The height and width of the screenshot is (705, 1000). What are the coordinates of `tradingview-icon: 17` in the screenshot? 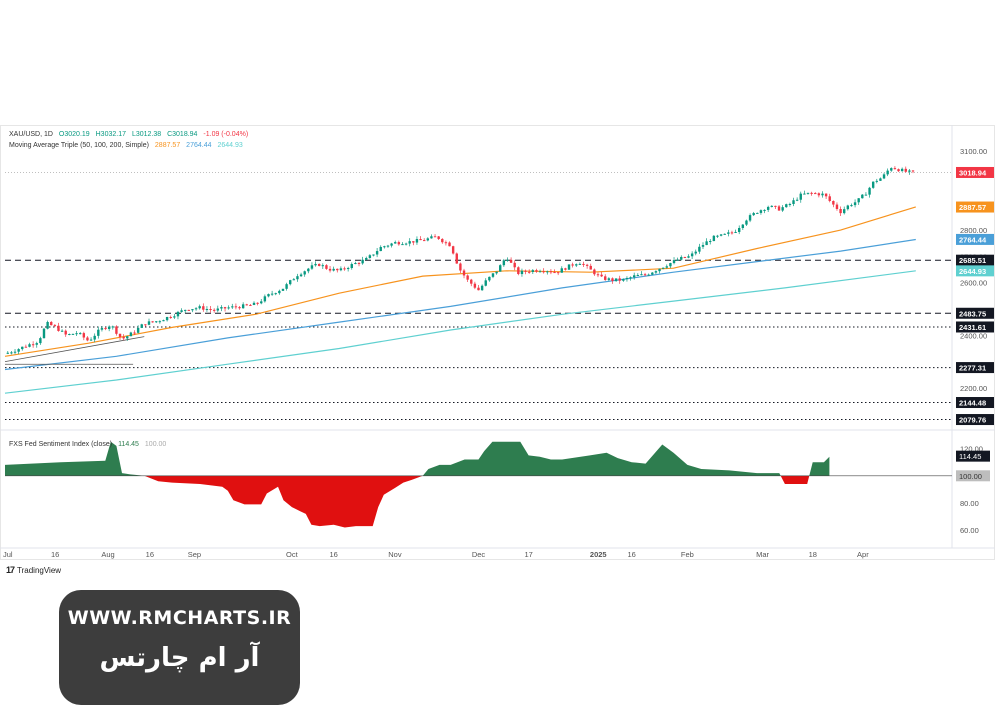 It's located at (10, 570).